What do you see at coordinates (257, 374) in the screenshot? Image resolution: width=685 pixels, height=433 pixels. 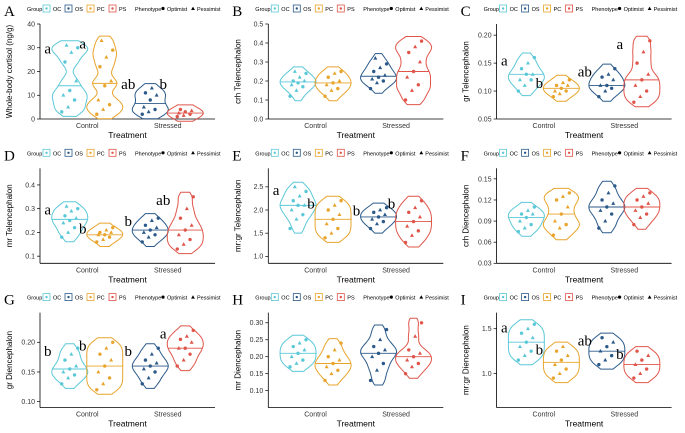 I see `y-tick-label: 0.15` at bounding box center [257, 374].